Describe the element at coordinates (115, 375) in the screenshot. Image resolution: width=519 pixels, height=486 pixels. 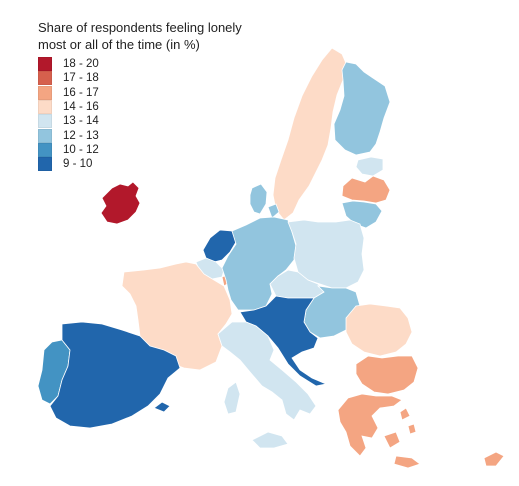
I see `region-spain` at that location.